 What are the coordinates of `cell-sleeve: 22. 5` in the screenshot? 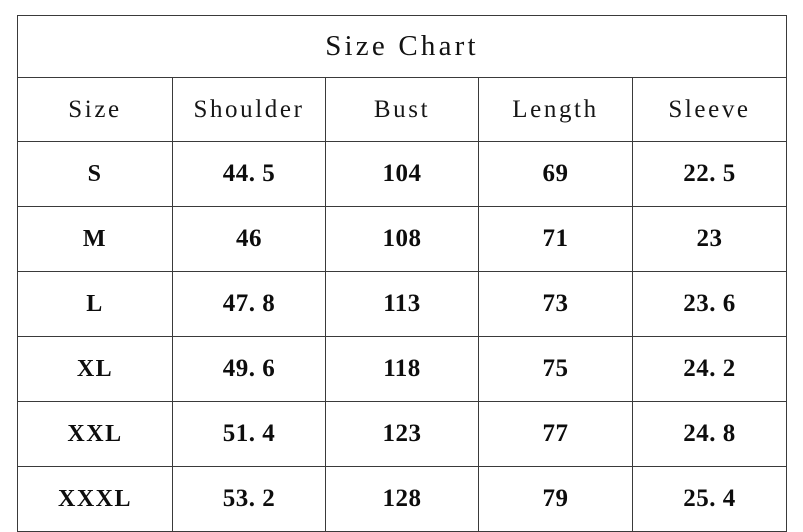 It's located at (709, 174).